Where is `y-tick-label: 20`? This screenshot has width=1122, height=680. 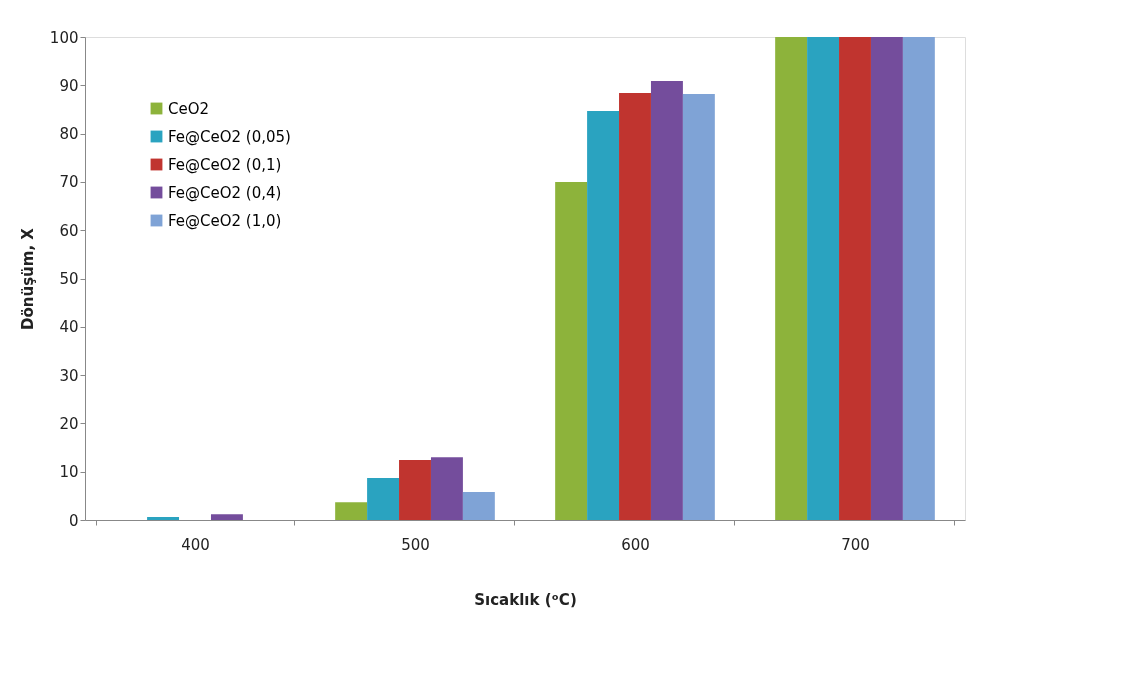 y-tick-label: 20 is located at coordinates (69, 423).